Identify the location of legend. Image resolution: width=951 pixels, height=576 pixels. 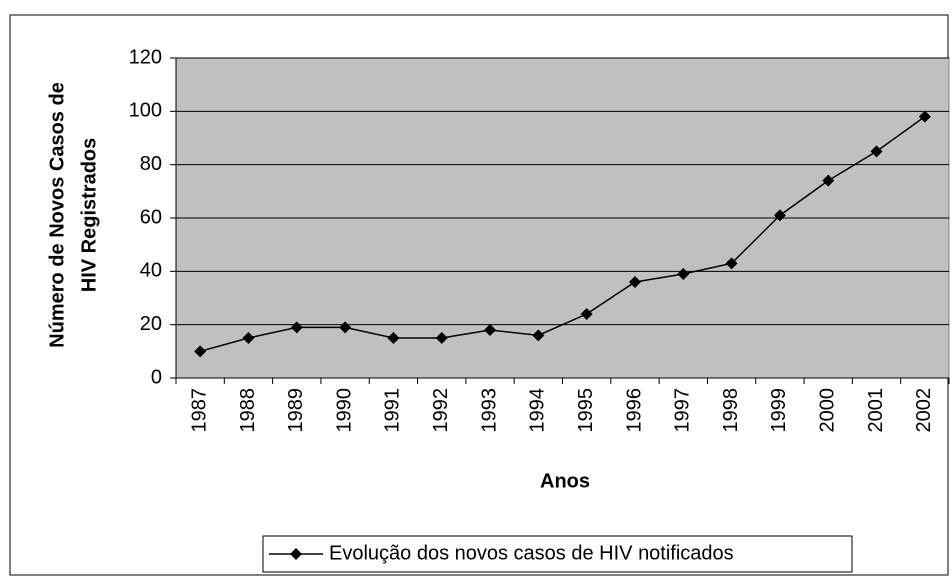
(557, 554).